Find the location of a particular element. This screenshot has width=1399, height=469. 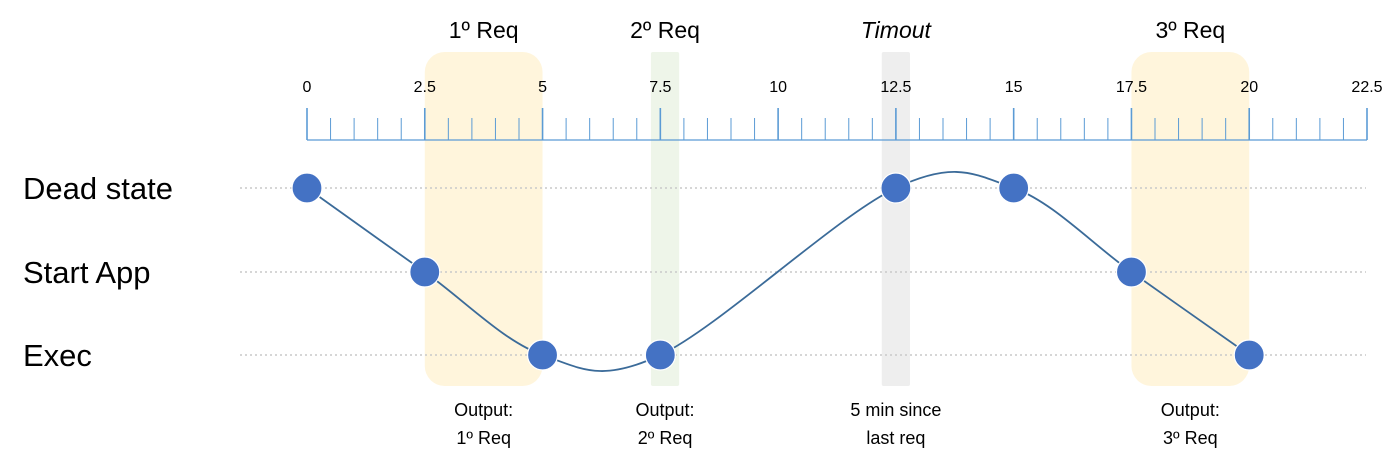

phase-note-line: 1º Req is located at coordinates (483, 438).